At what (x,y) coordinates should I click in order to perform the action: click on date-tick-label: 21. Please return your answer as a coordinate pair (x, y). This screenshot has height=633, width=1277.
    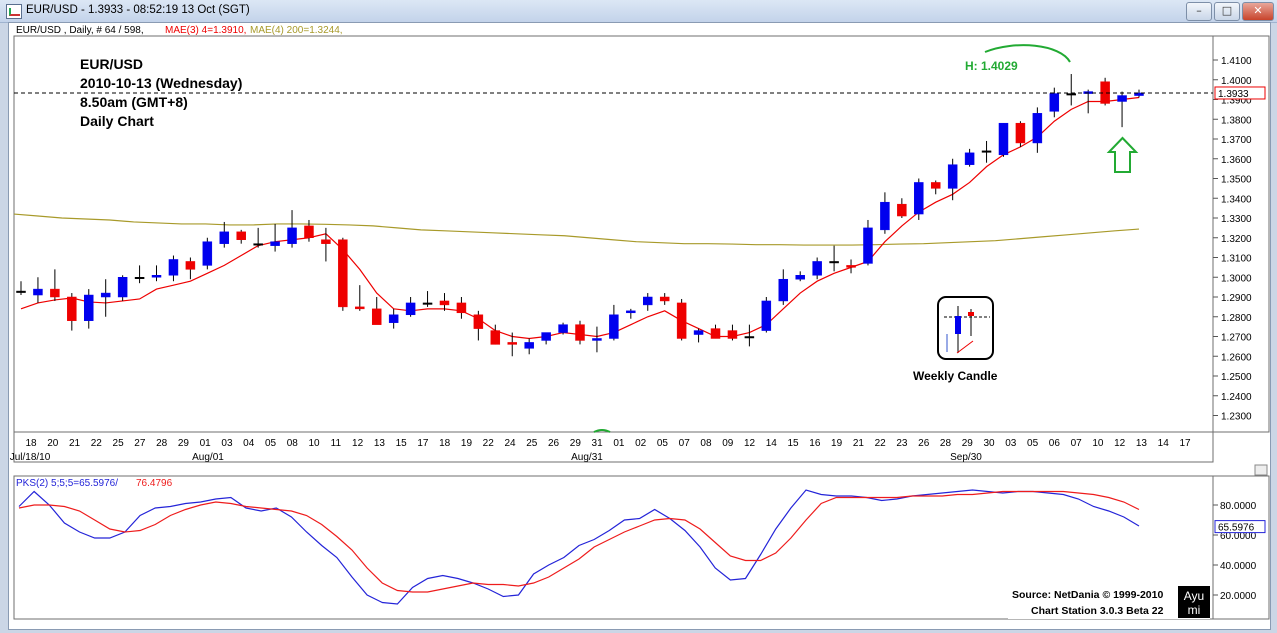
    Looking at the image, I should click on (859, 443).